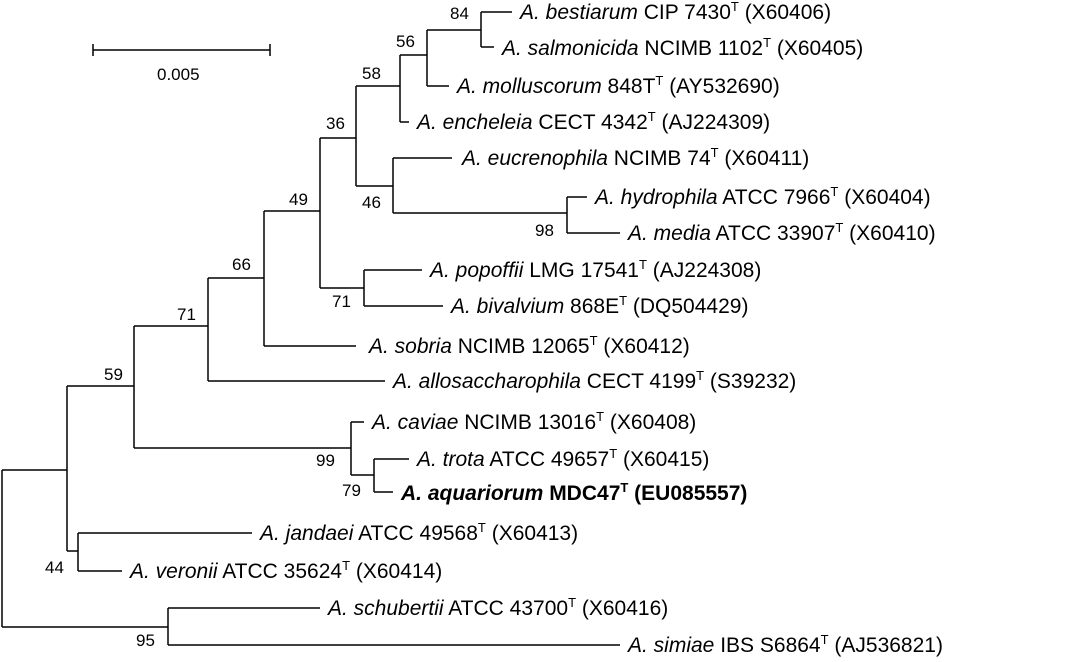 This screenshot has height=662, width=1065. Describe the element at coordinates (581, 493) in the screenshot. I see `taxon-strain: MDC47` at that location.